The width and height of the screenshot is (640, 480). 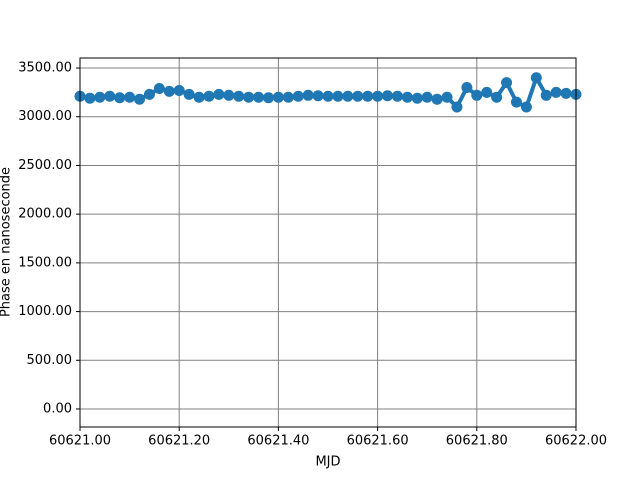 I want to click on x-tick-label: 60621.00, so click(x=80, y=441).